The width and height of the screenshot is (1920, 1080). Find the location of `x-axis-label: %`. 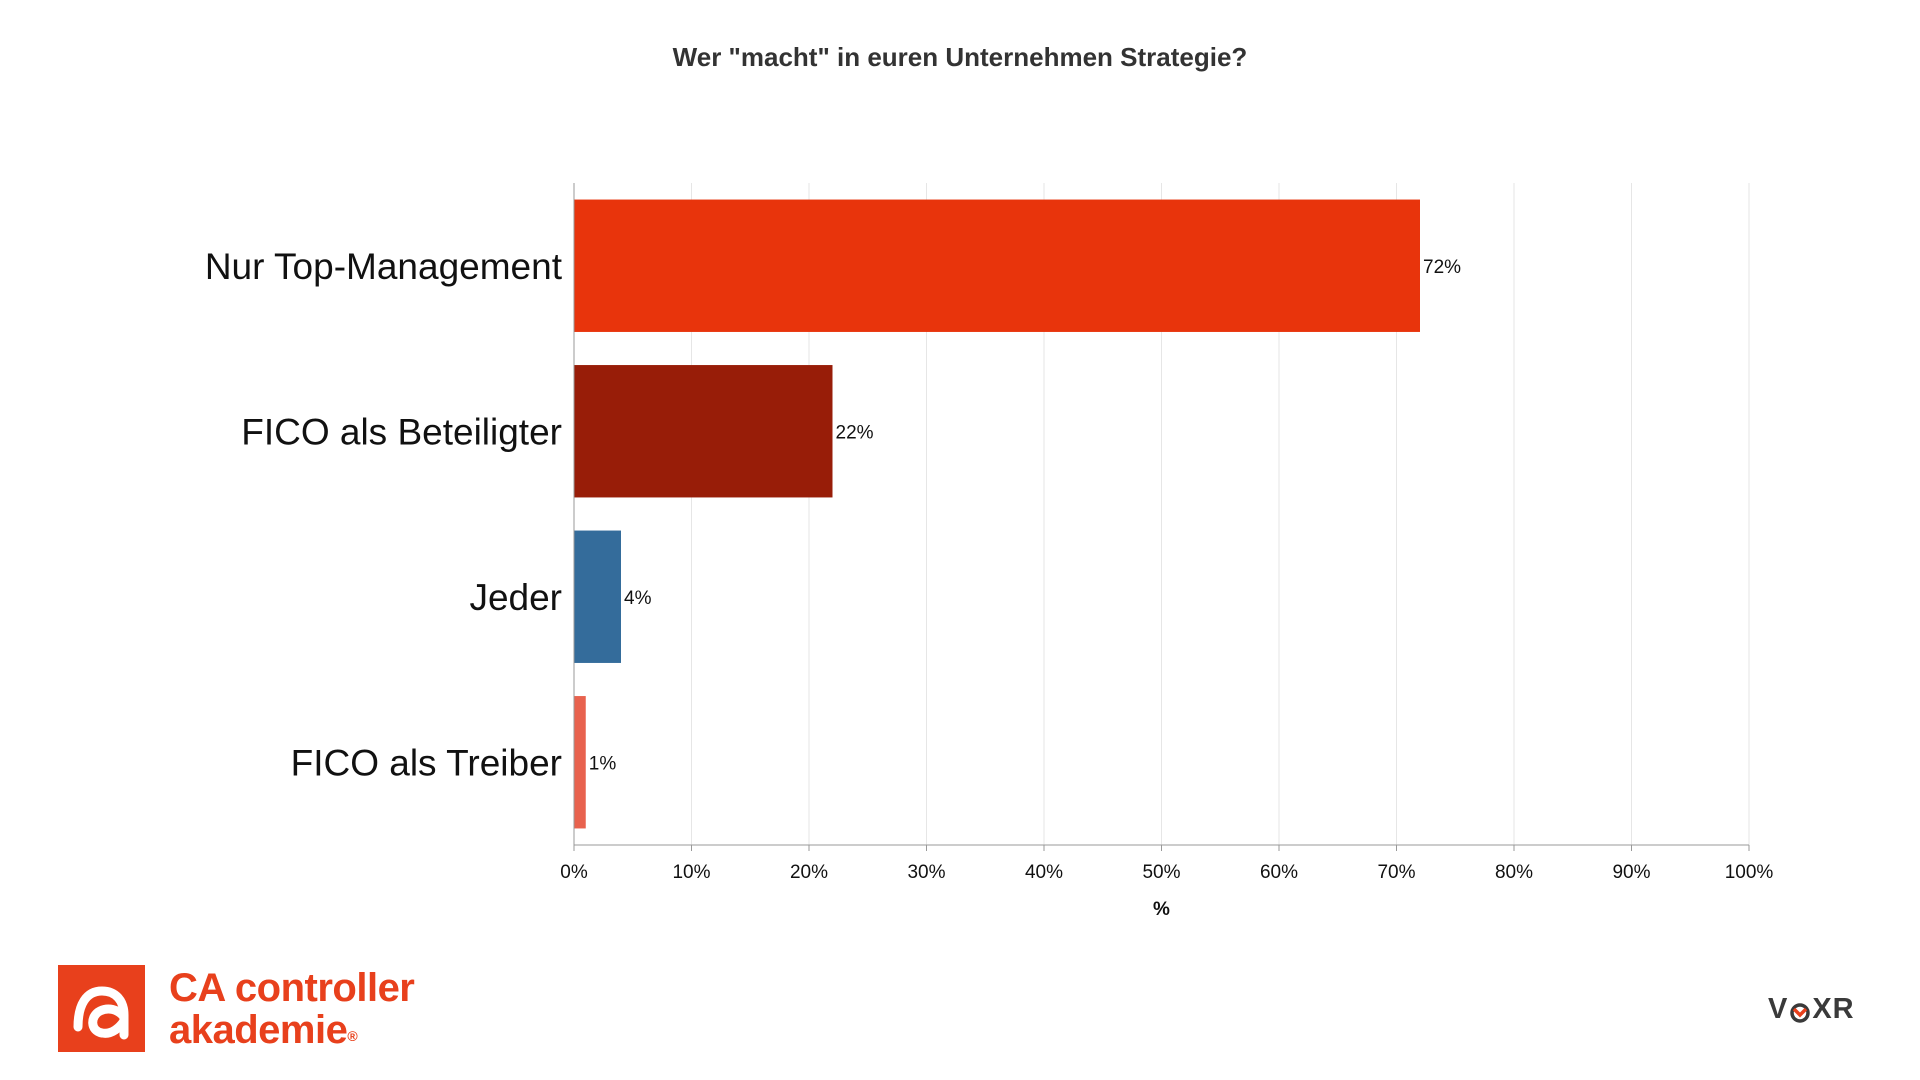

x-axis-label: % is located at coordinates (1161, 909).